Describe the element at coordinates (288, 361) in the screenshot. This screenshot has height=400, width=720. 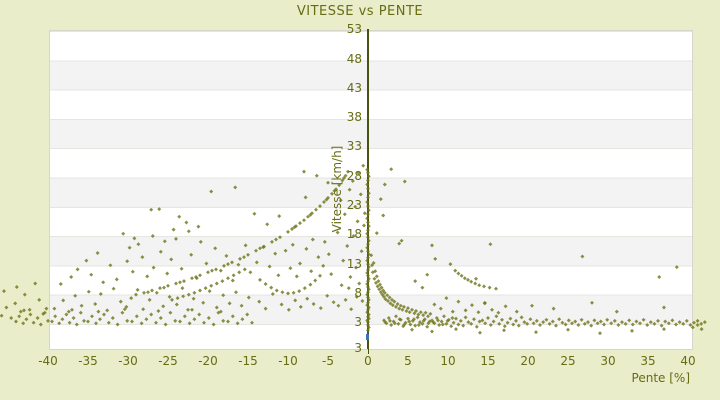
I see `x-tick-label: -10` at that location.